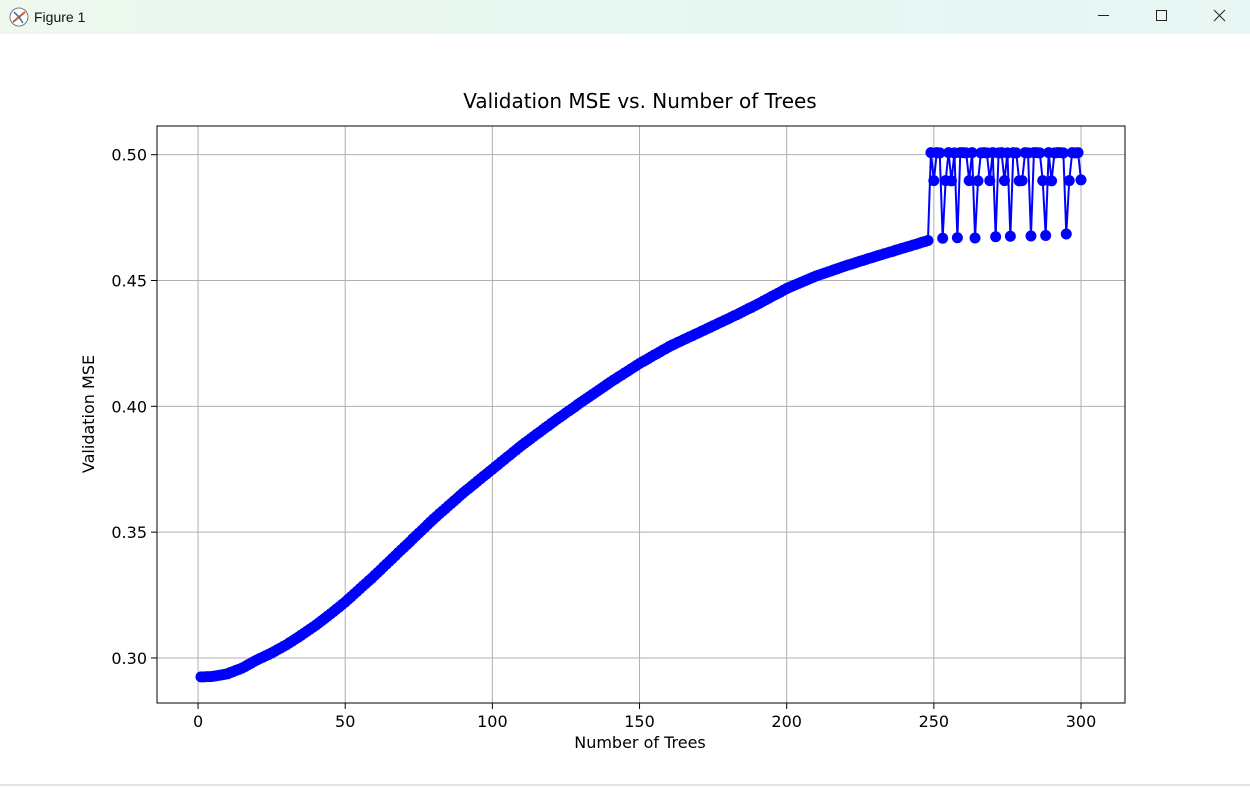 This screenshot has height=787, width=1250. What do you see at coordinates (129, 281) in the screenshot?
I see `y-tick-label: 0.45` at bounding box center [129, 281].